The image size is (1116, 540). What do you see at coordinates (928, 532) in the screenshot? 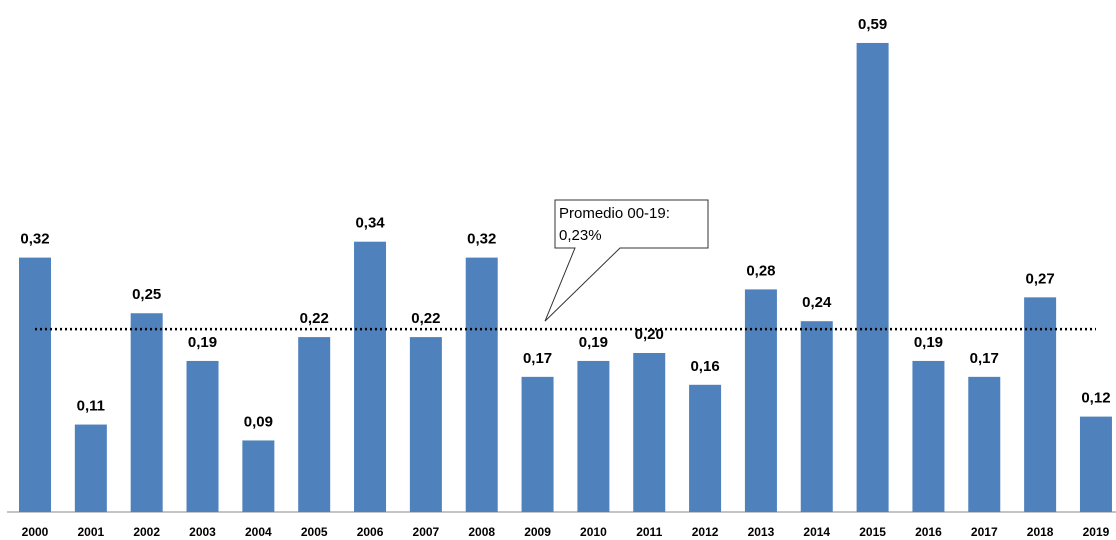
I see `x-tick-label: 2016` at bounding box center [928, 532].